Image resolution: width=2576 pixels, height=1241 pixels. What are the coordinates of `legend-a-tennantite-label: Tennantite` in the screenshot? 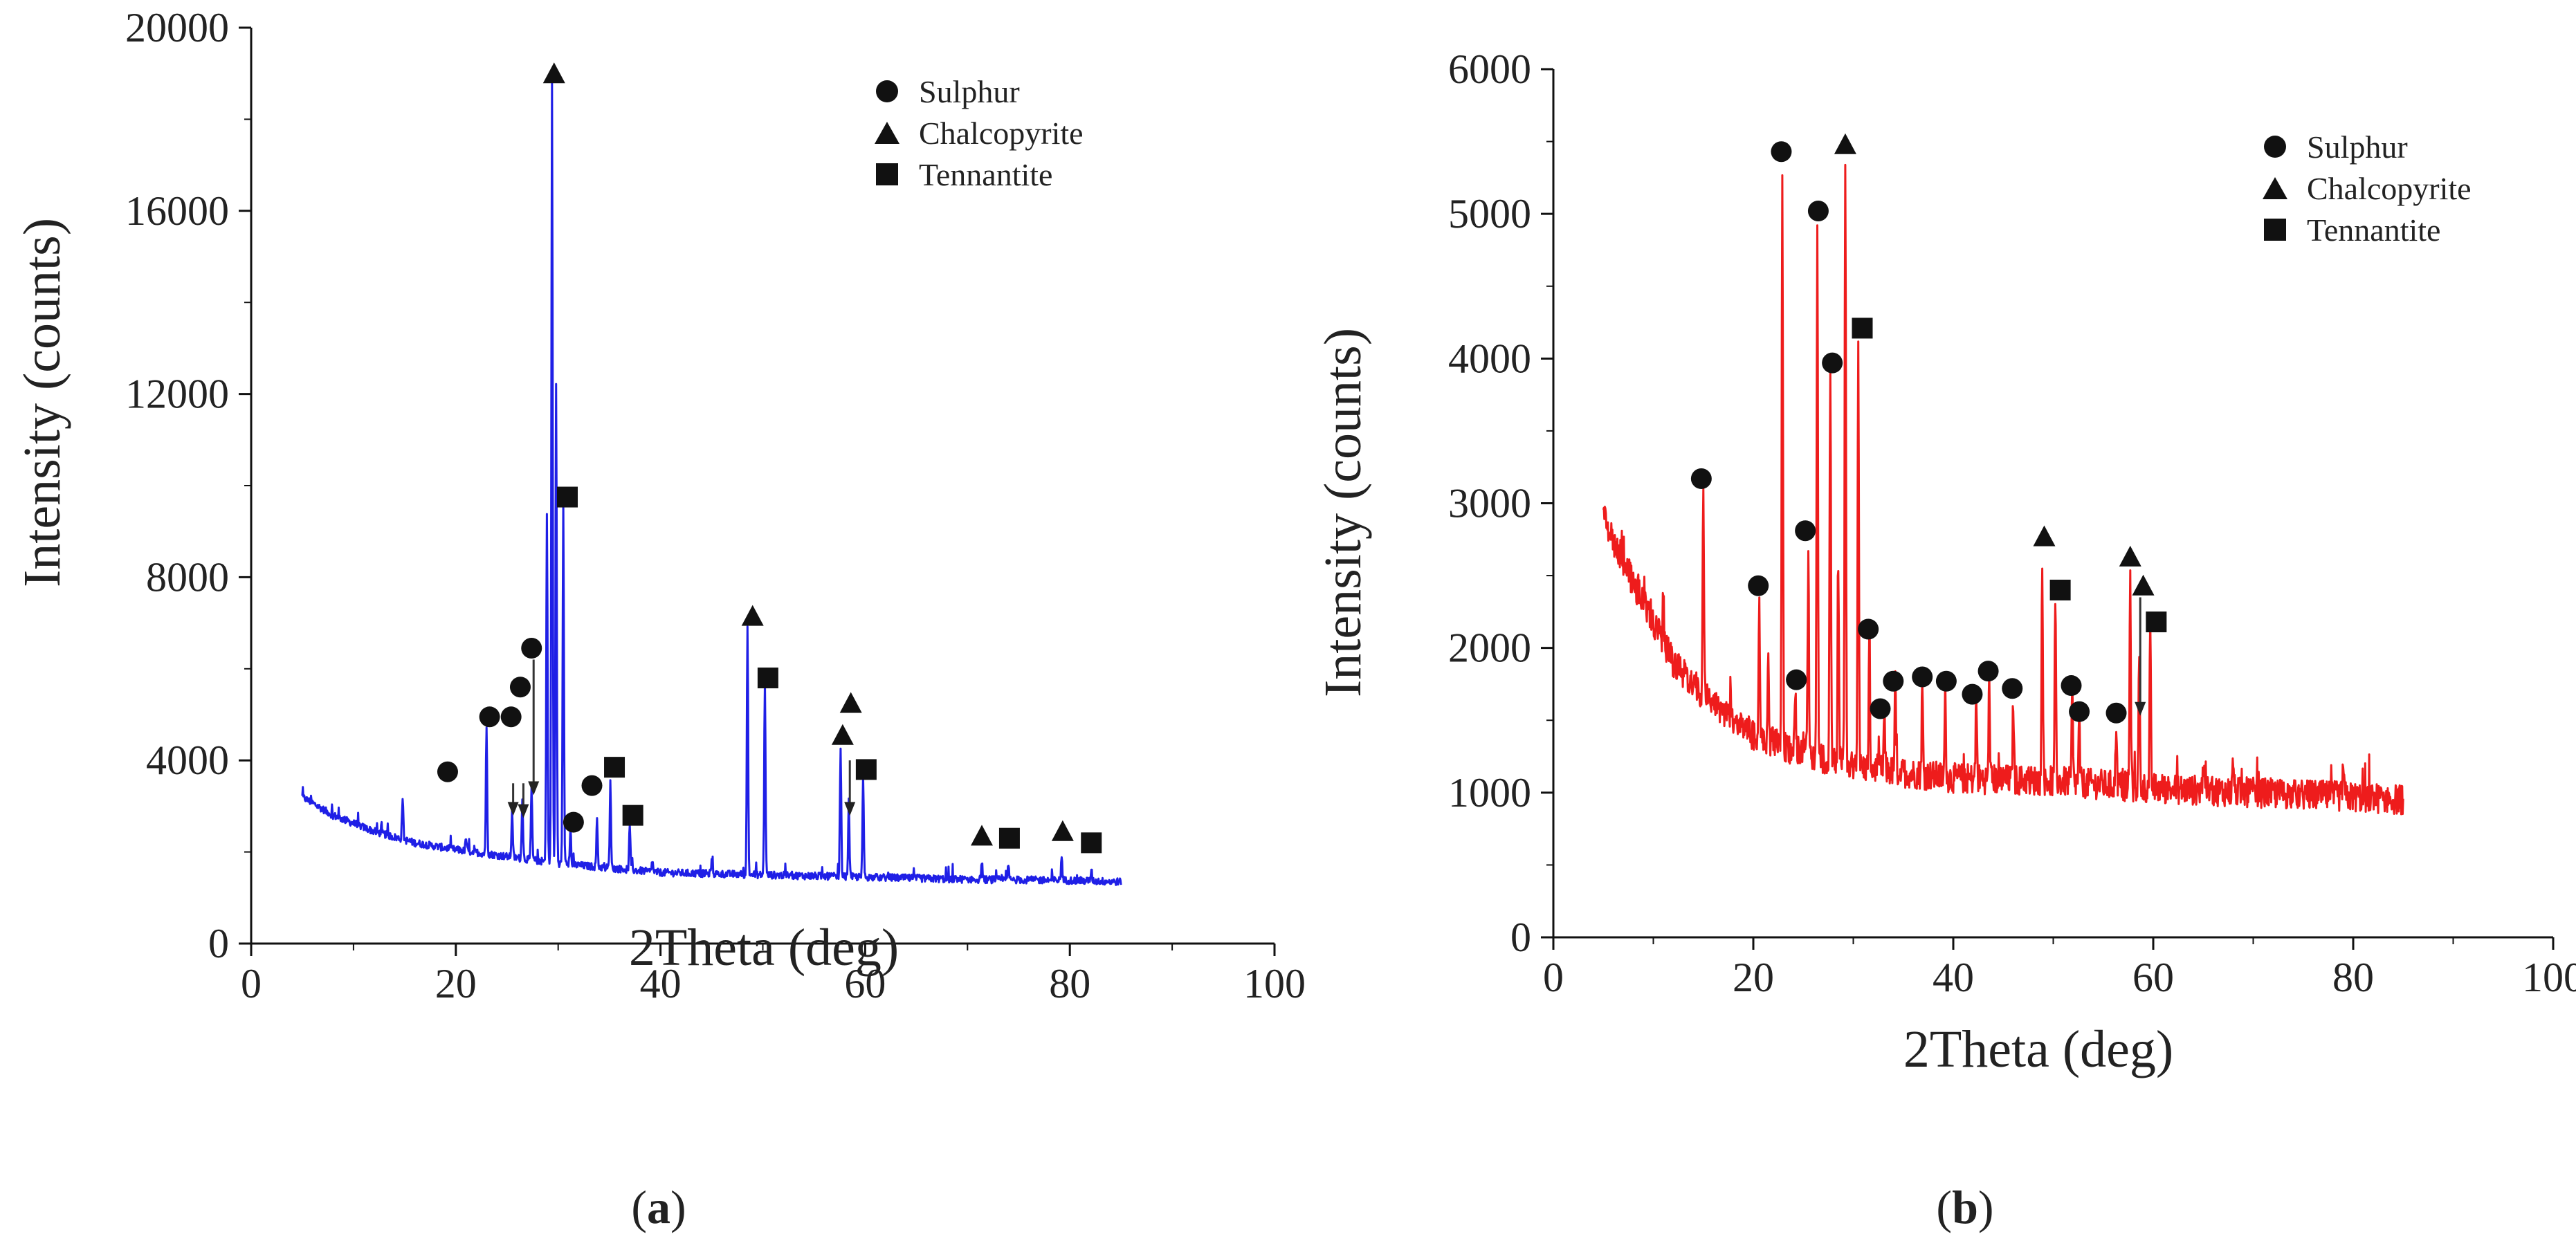 It's located at (986, 174).